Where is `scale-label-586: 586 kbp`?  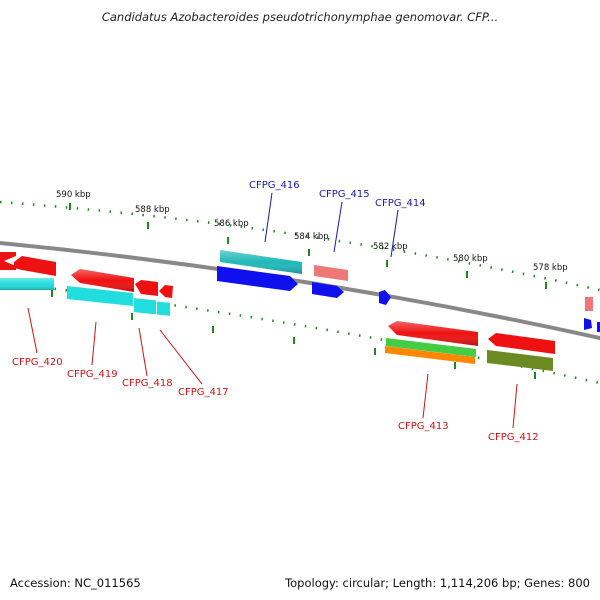
scale-label-586: 586 kbp is located at coordinates (231, 224).